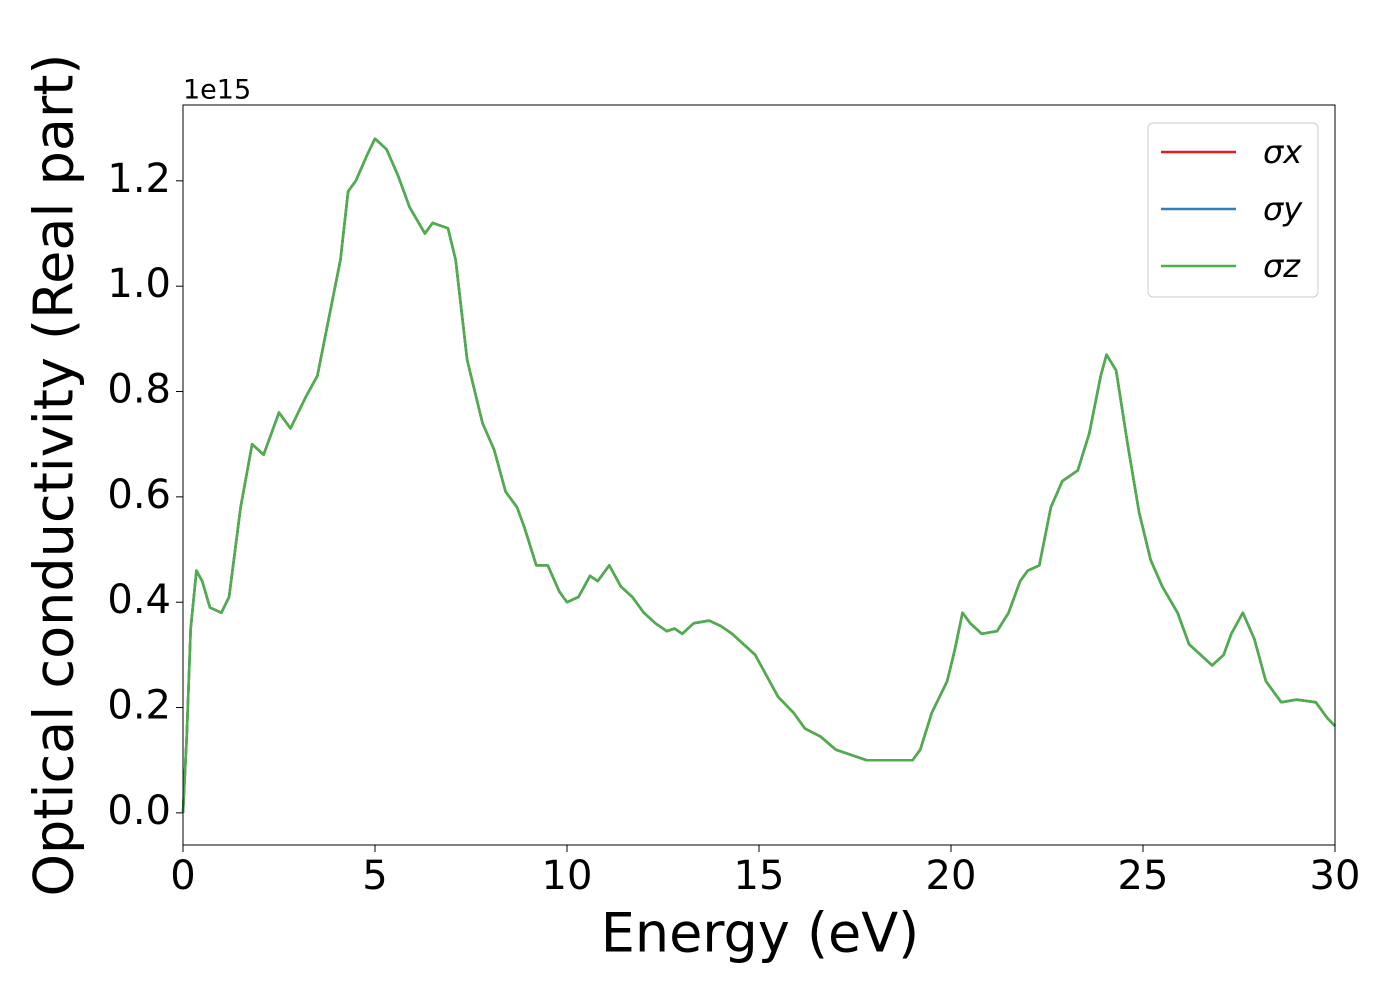 The image size is (1400, 1000). Describe the element at coordinates (139, 179) in the screenshot. I see `y-tick-label: 1.2` at that location.